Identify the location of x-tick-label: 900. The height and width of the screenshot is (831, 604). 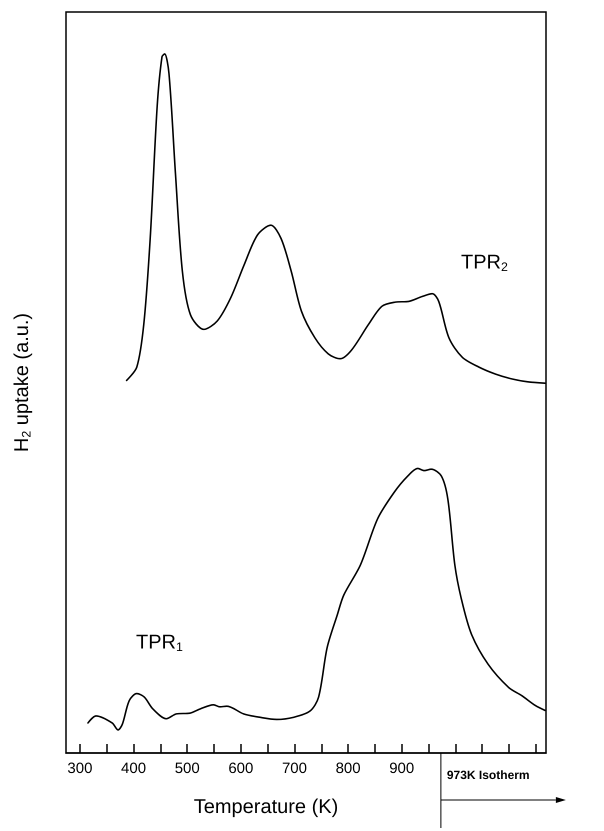
(401, 768).